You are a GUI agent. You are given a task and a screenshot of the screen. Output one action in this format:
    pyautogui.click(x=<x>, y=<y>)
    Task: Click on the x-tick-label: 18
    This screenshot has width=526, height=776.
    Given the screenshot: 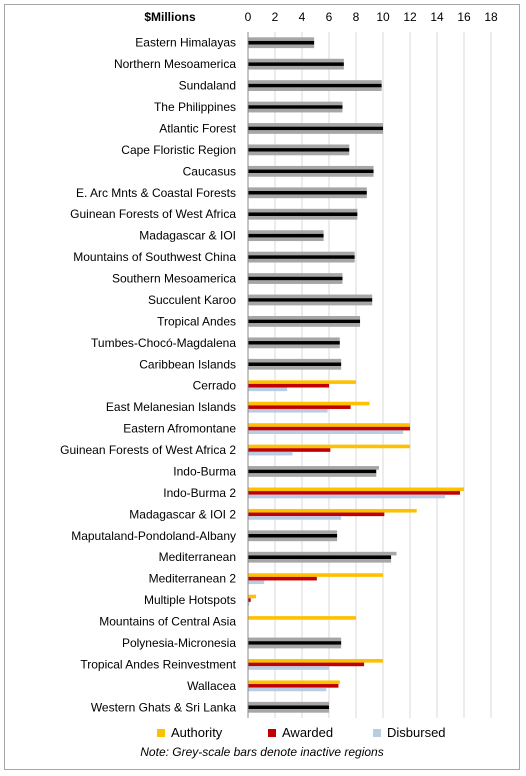 What is the action you would take?
    pyautogui.click(x=491, y=17)
    